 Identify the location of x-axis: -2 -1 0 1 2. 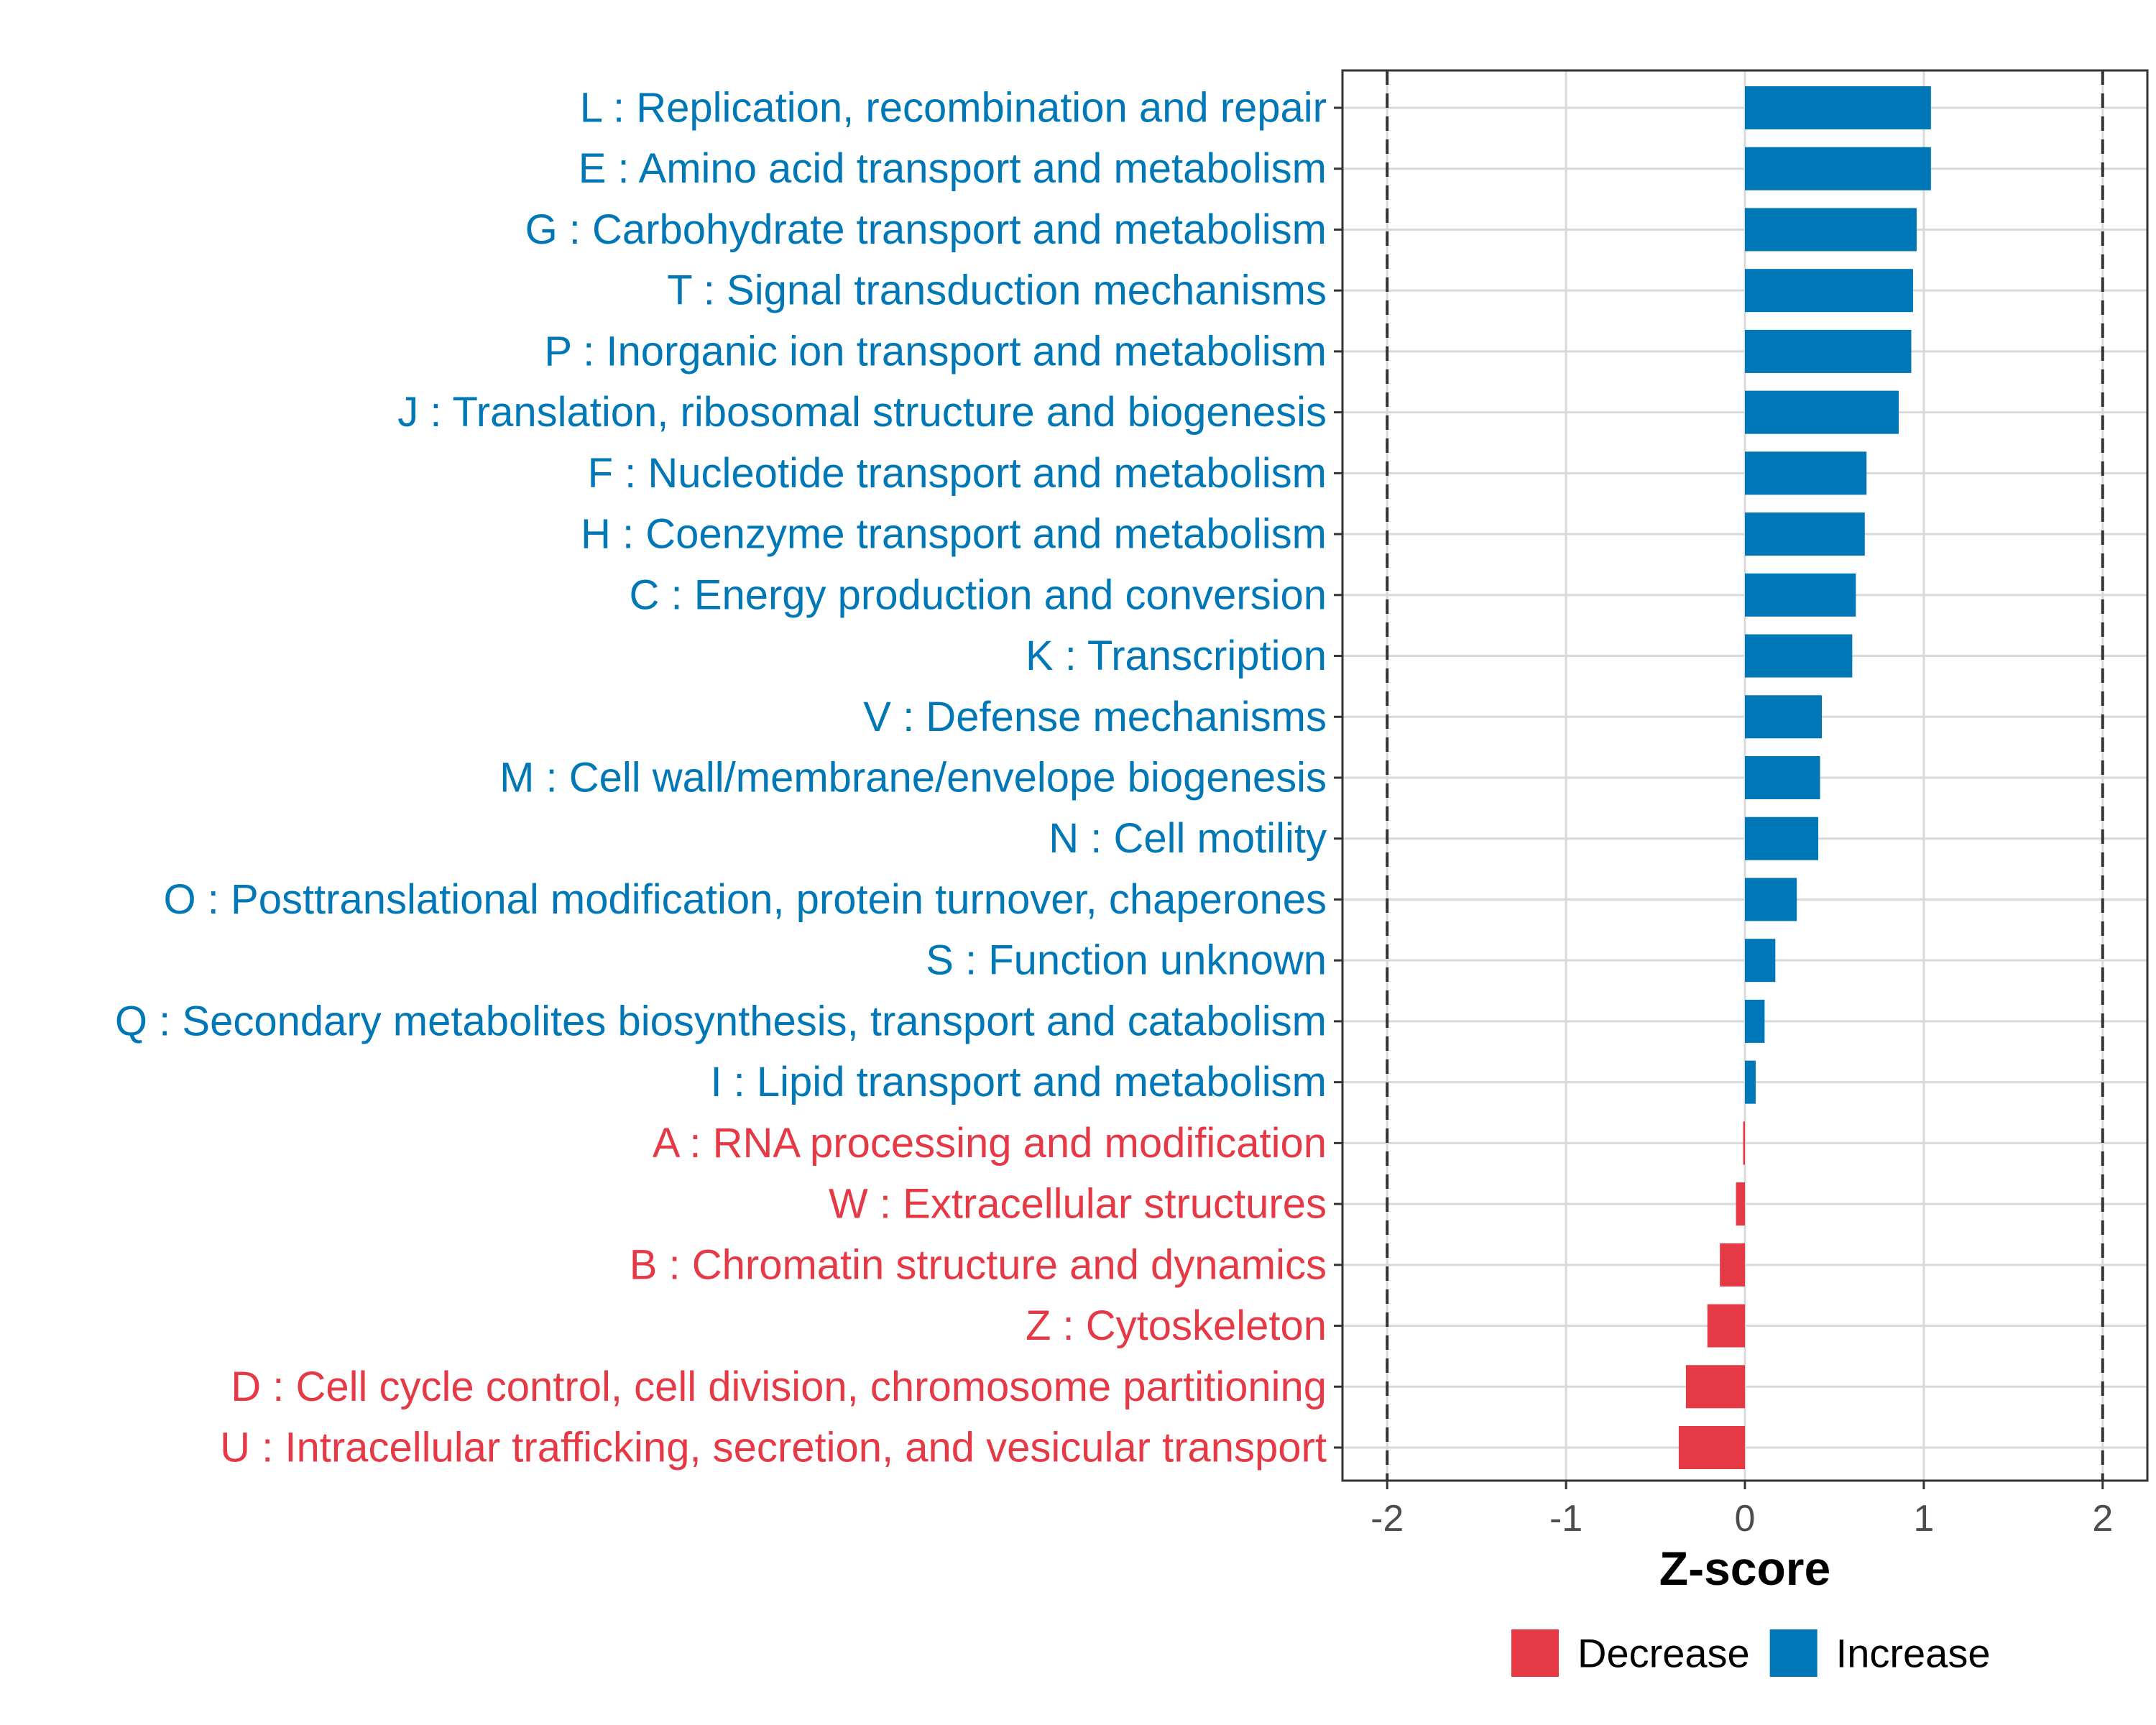
(1741, 1510).